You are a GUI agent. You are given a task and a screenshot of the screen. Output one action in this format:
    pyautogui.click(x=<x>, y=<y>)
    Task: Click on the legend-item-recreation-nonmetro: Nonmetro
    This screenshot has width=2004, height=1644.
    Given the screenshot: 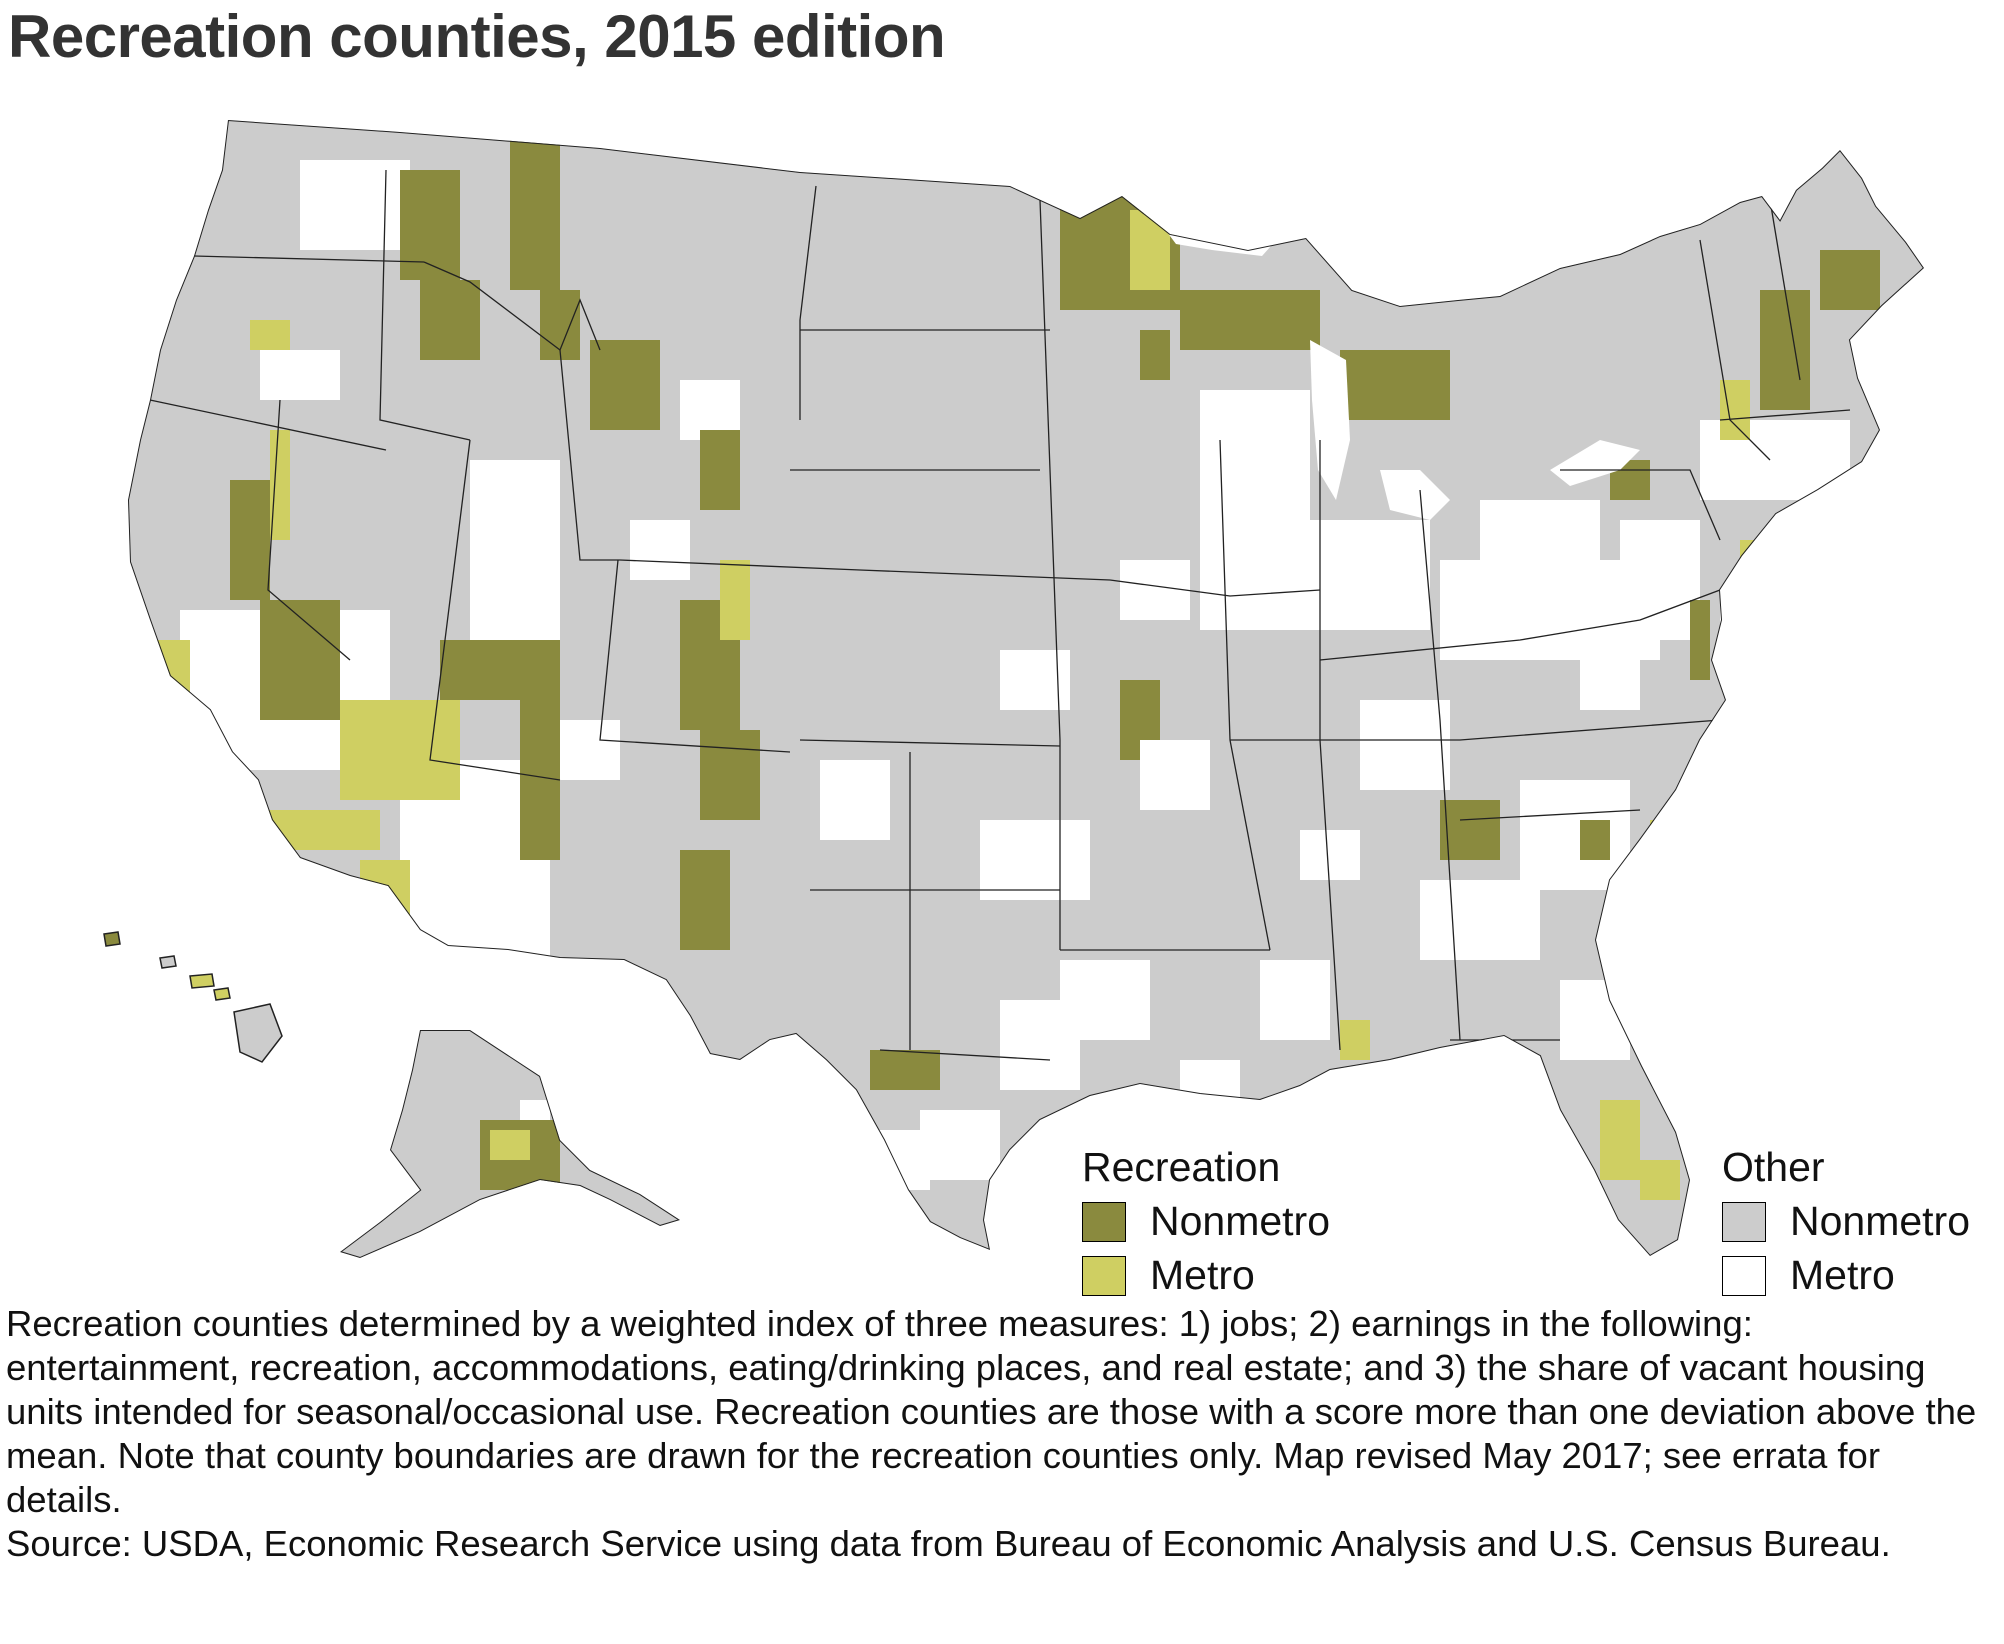 What is the action you would take?
    pyautogui.click(x=1206, y=1221)
    